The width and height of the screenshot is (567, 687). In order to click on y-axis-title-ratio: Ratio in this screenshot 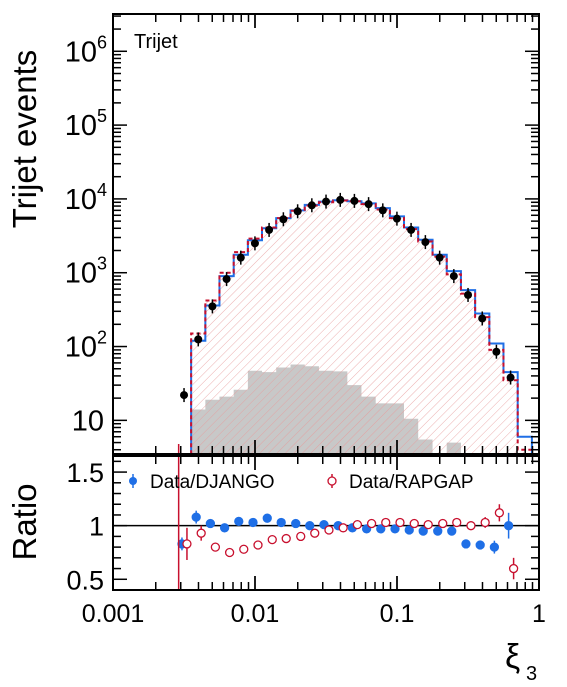, I will do `click(24, 521)`.